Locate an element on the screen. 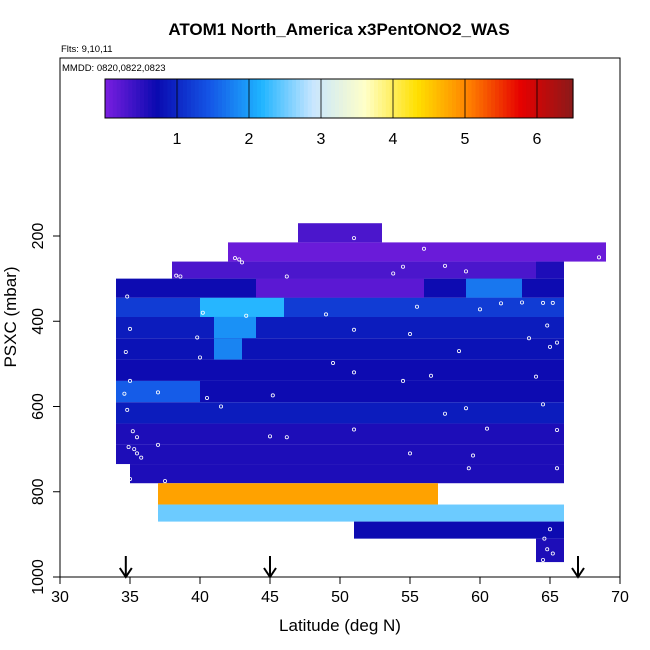 The image size is (650, 650). chart-title: ATOM1 North_America x3PentONO2_WAS is located at coordinates (338, 29).